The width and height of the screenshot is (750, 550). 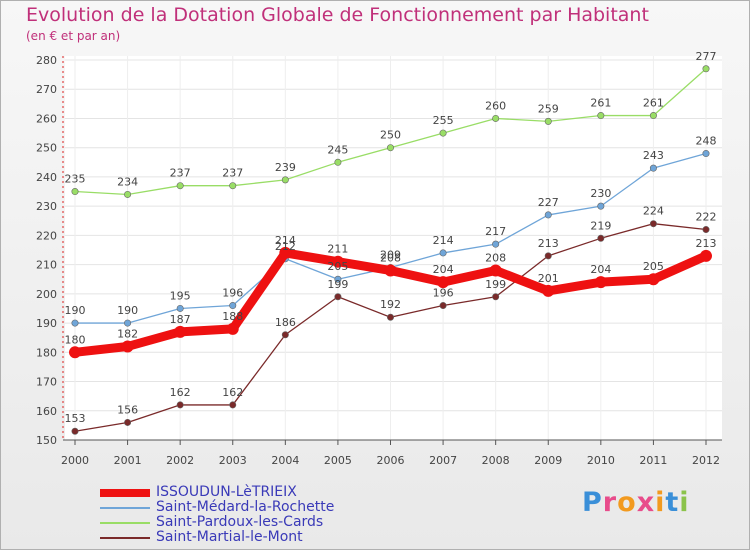 What do you see at coordinates (646, 502) in the screenshot?
I see `logo-letter: x` at bounding box center [646, 502].